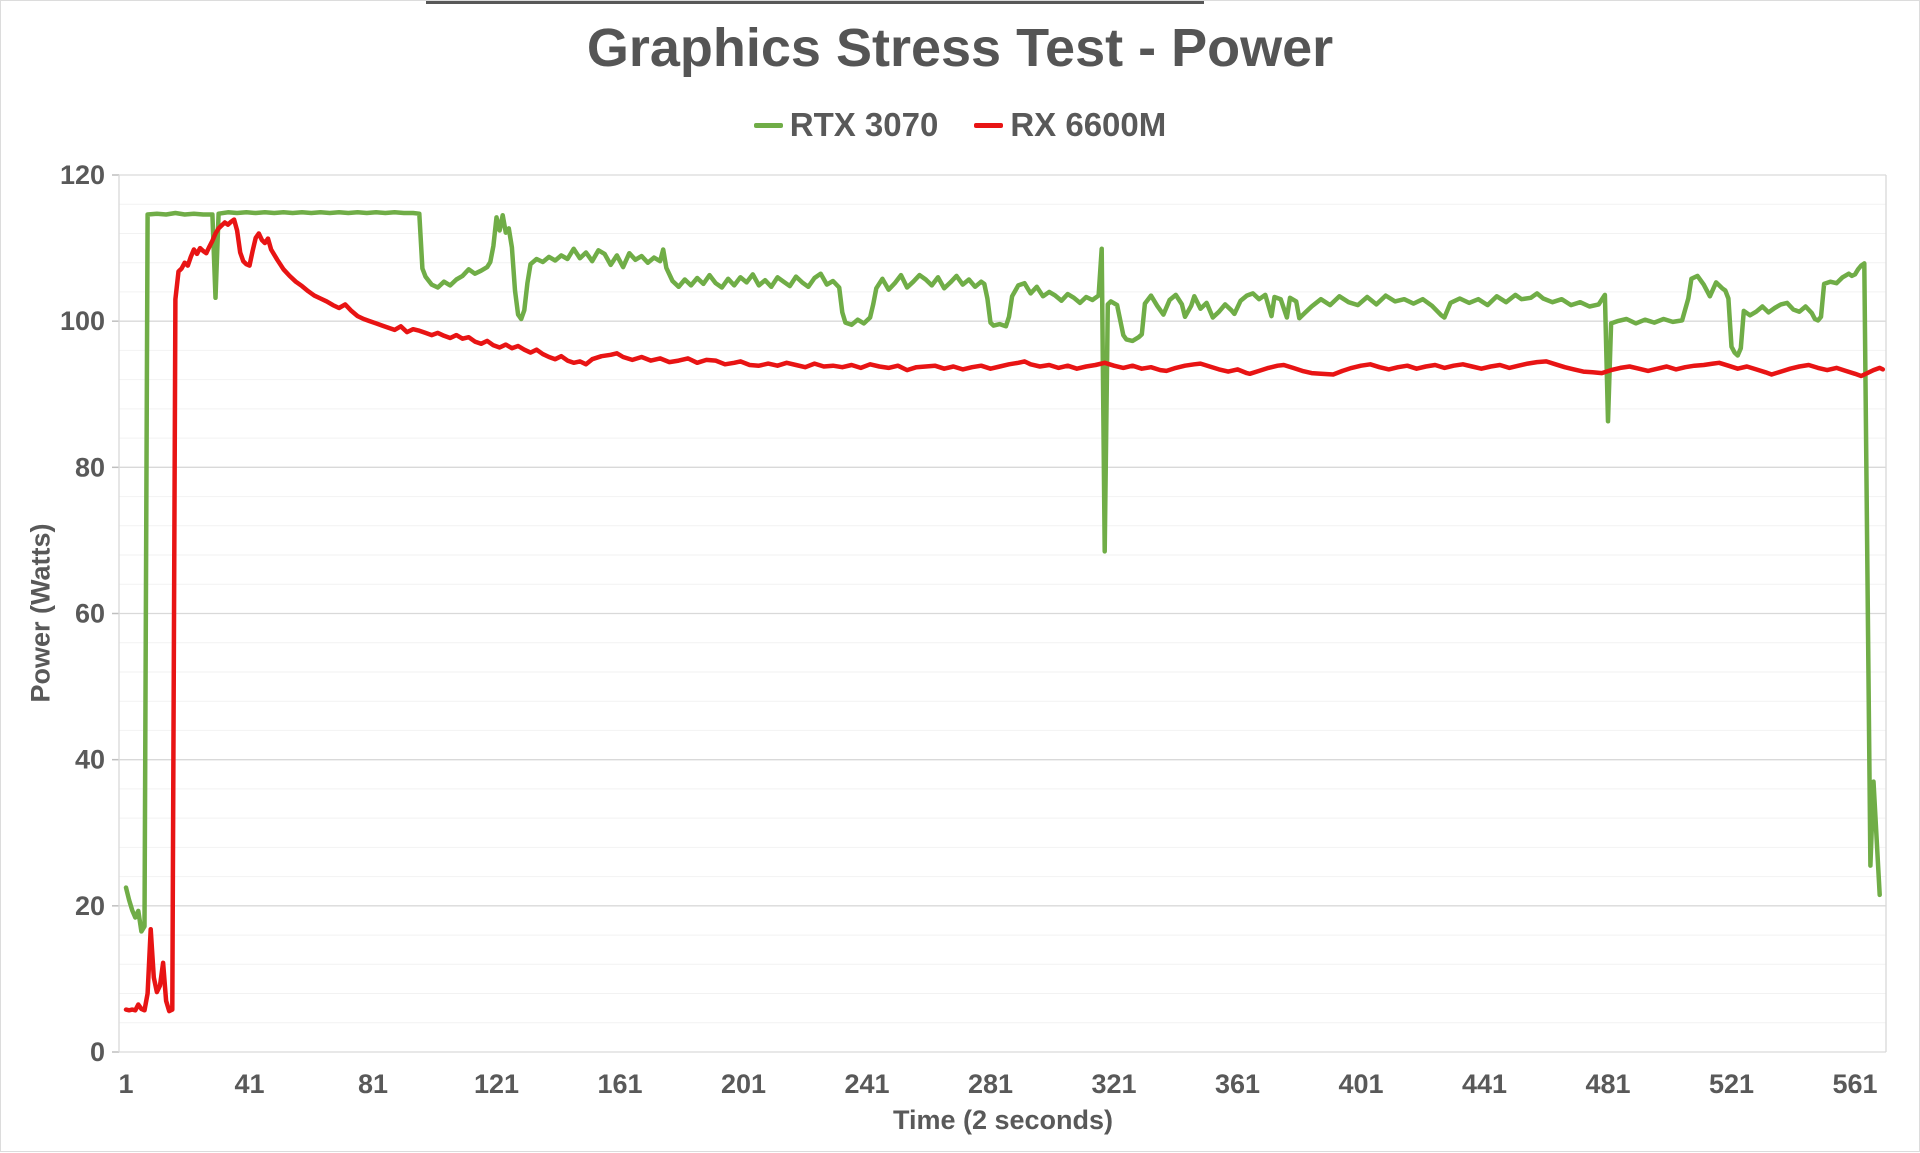 Image resolution: width=1920 pixels, height=1153 pixels. Describe the element at coordinates (815, 2) in the screenshot. I see `window-edge-artifact` at that location.